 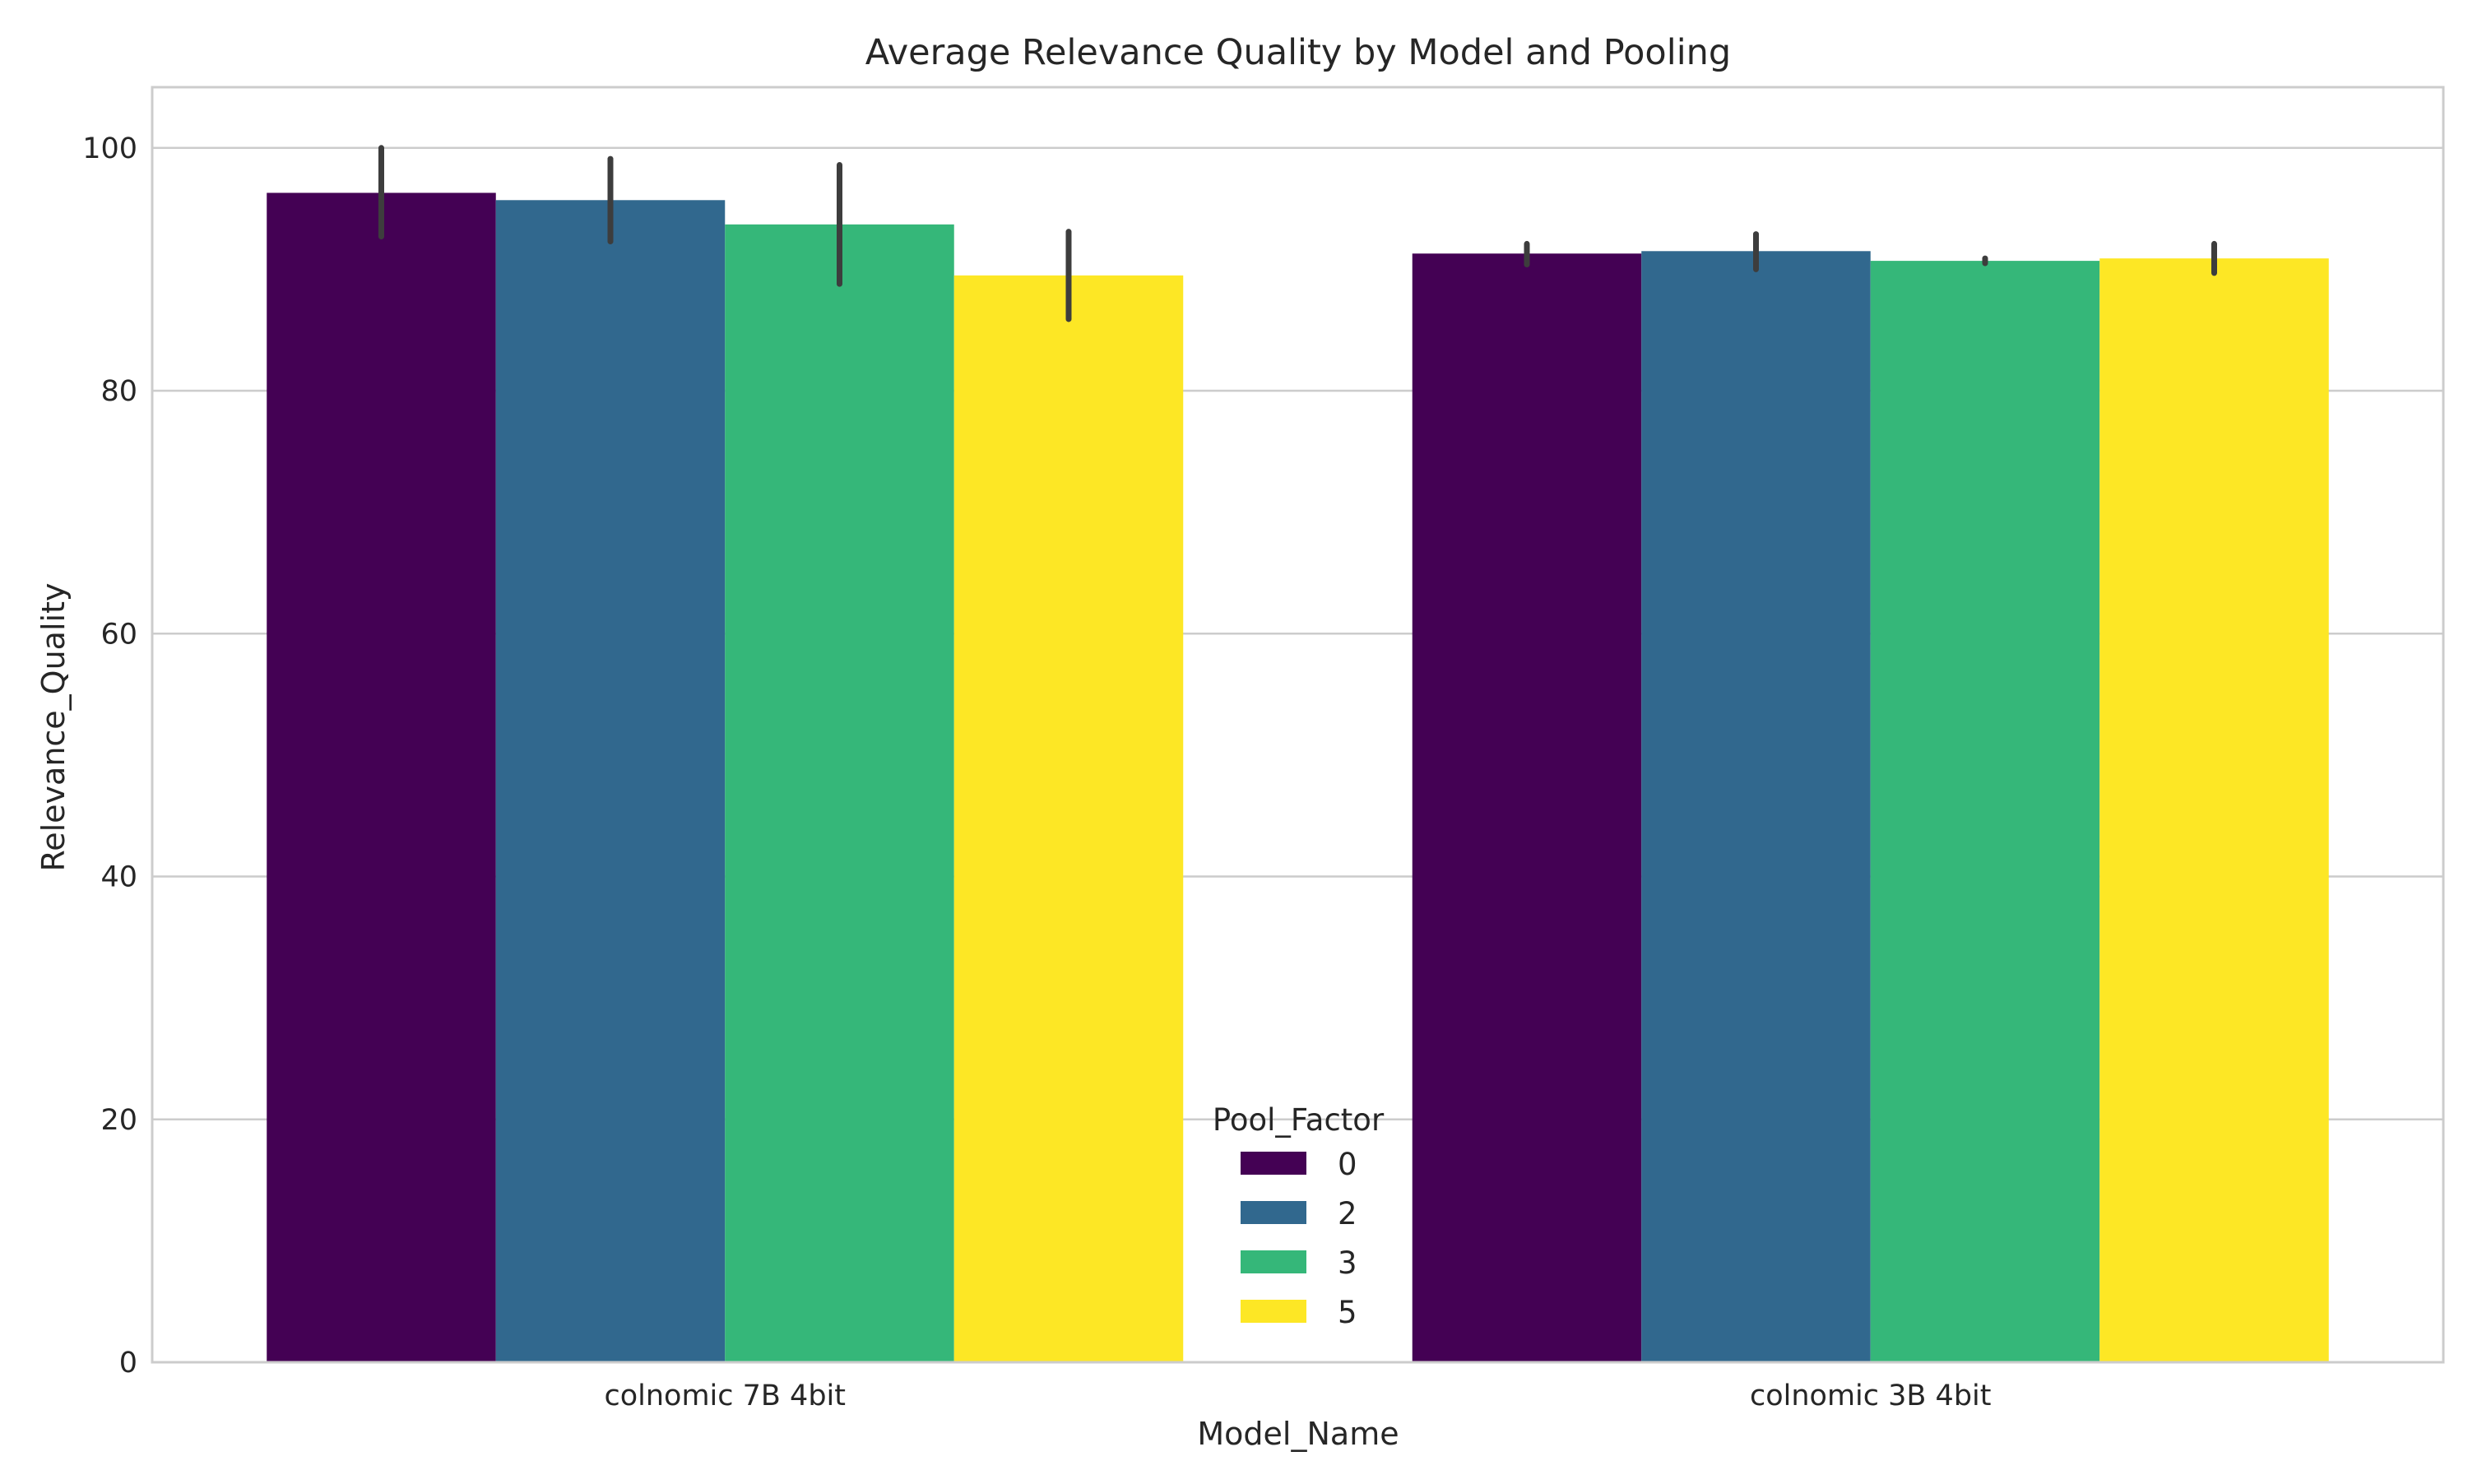 What do you see at coordinates (1297, 233) in the screenshot?
I see `error-bars` at bounding box center [1297, 233].